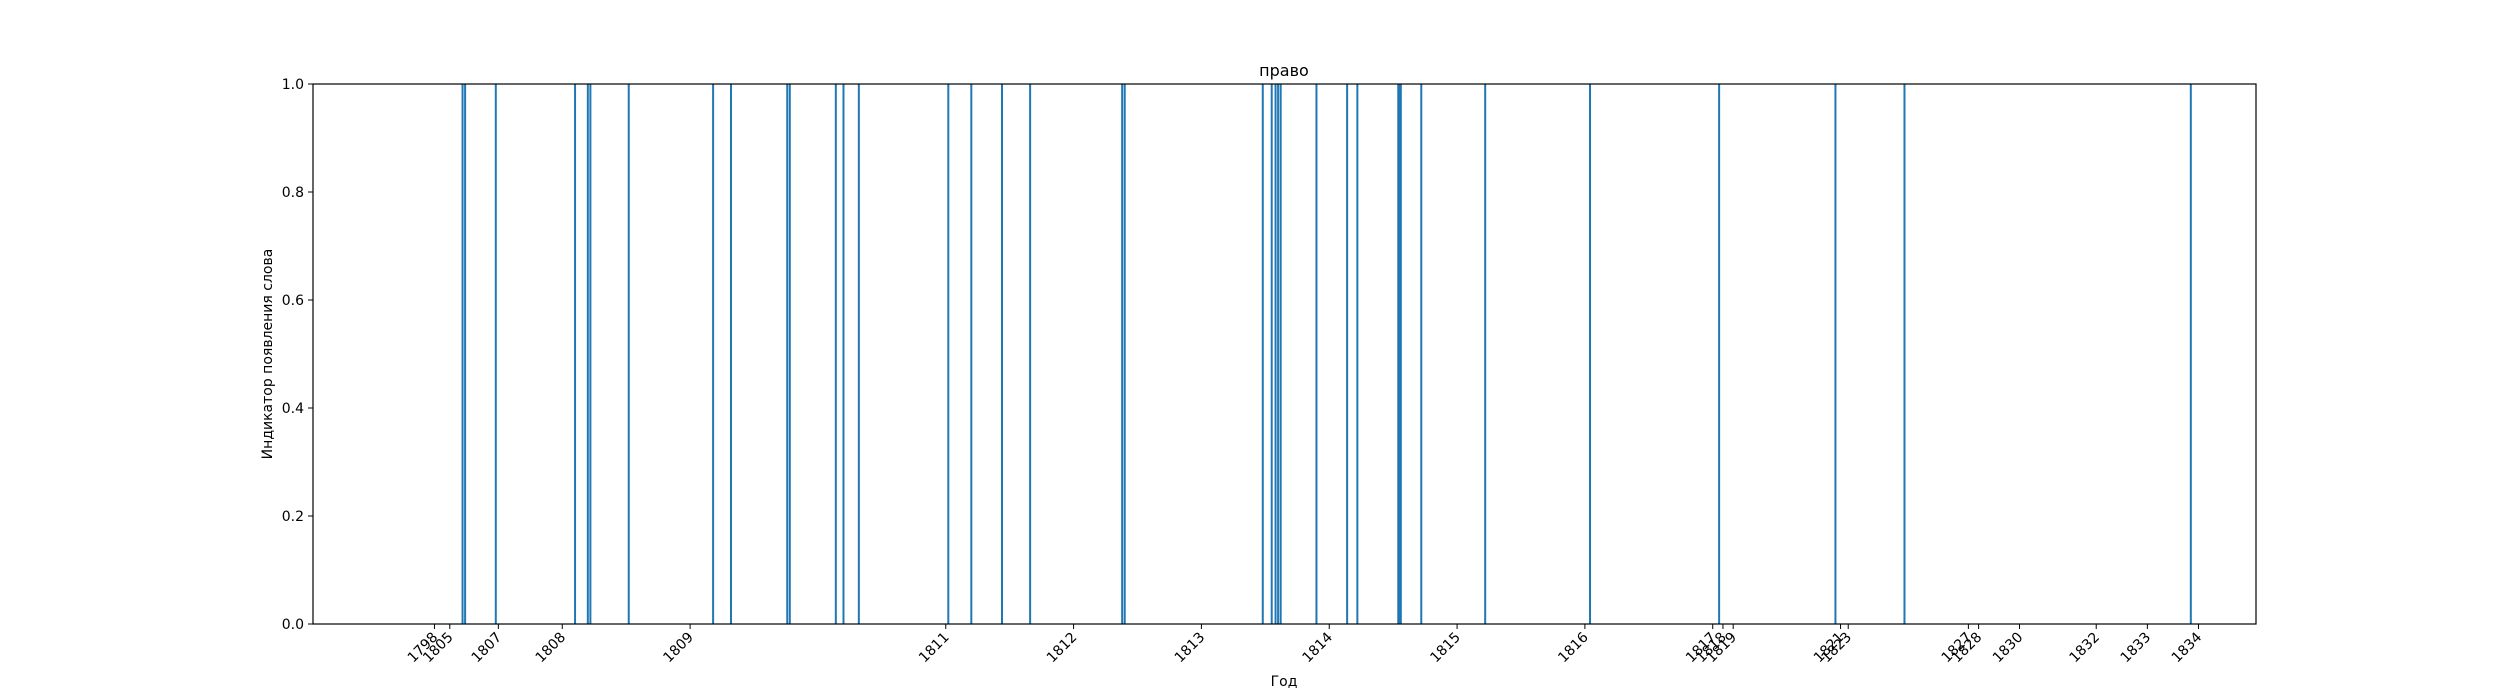  I want to click on x-axis-label: Год, so click(1284, 682).